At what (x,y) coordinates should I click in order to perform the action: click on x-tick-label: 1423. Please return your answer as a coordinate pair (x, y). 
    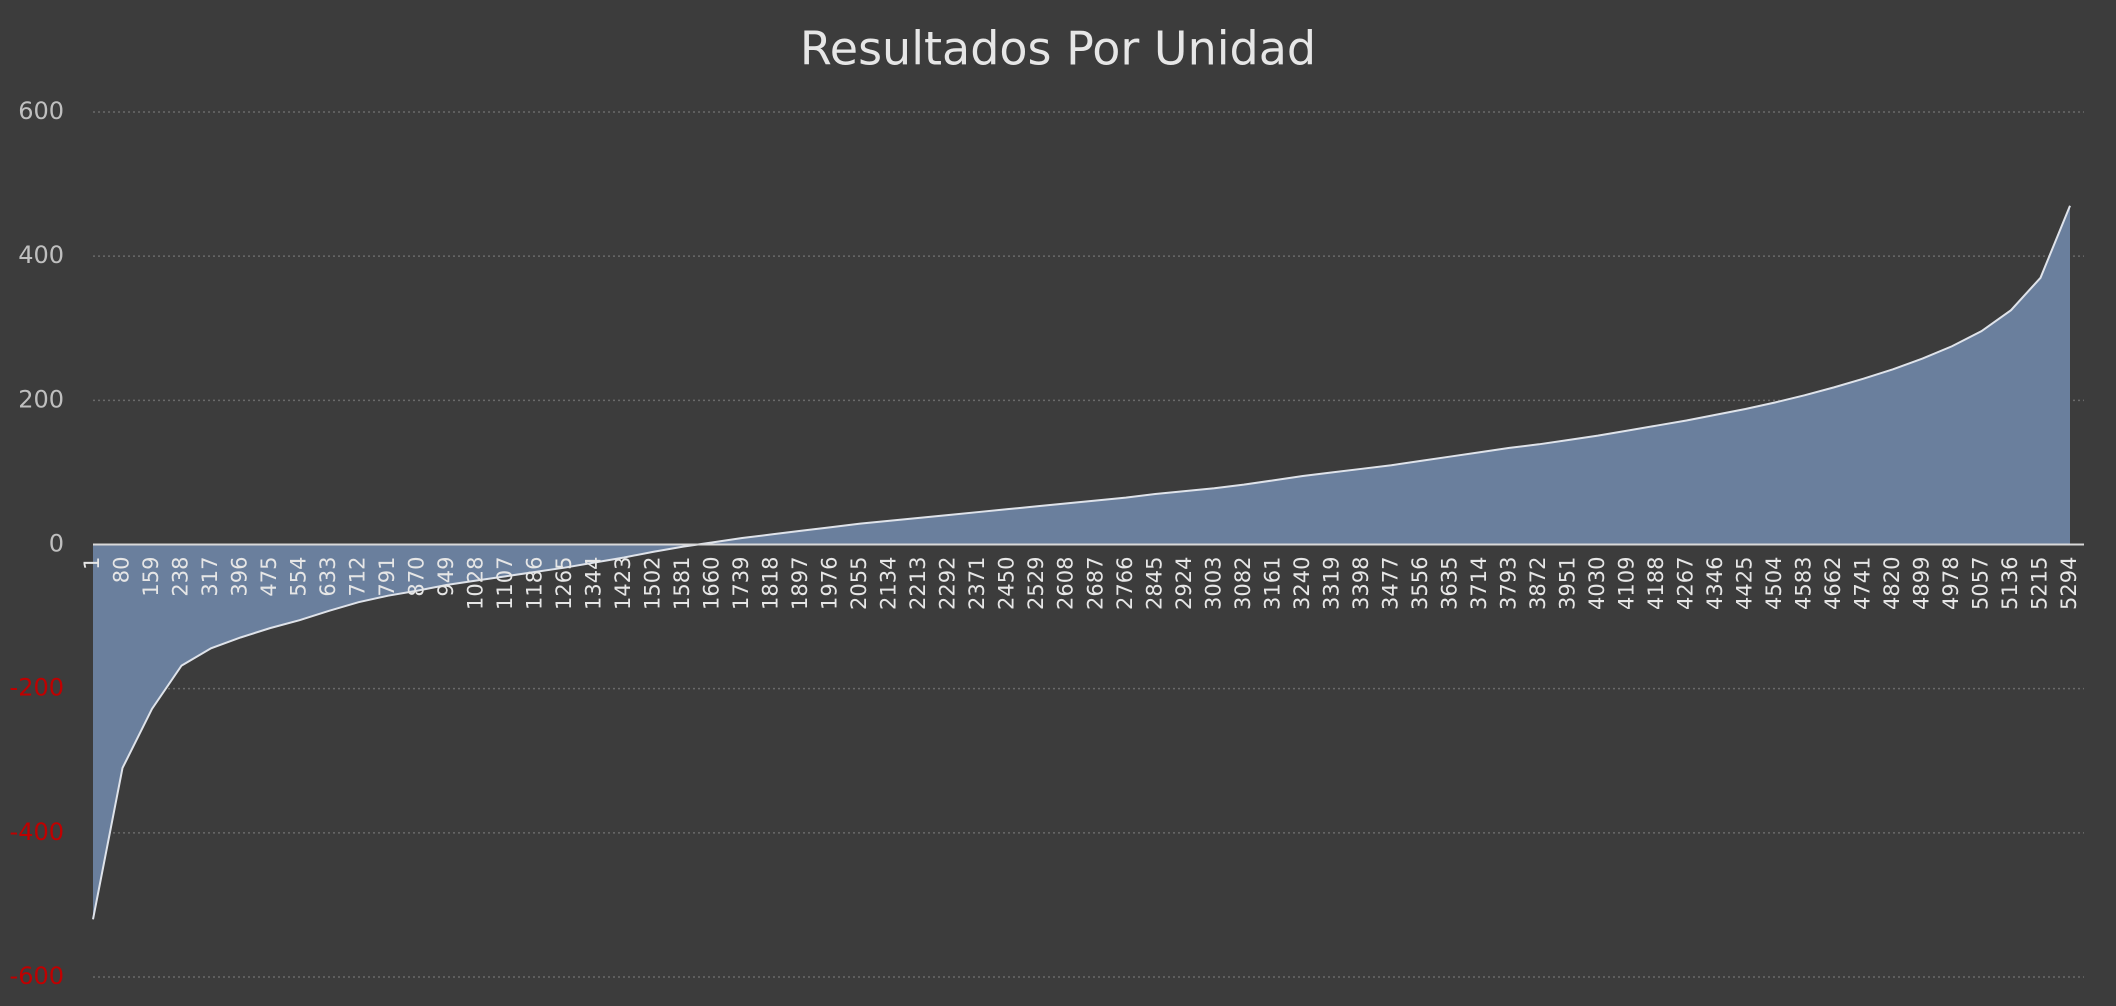
    Looking at the image, I should click on (623, 583).